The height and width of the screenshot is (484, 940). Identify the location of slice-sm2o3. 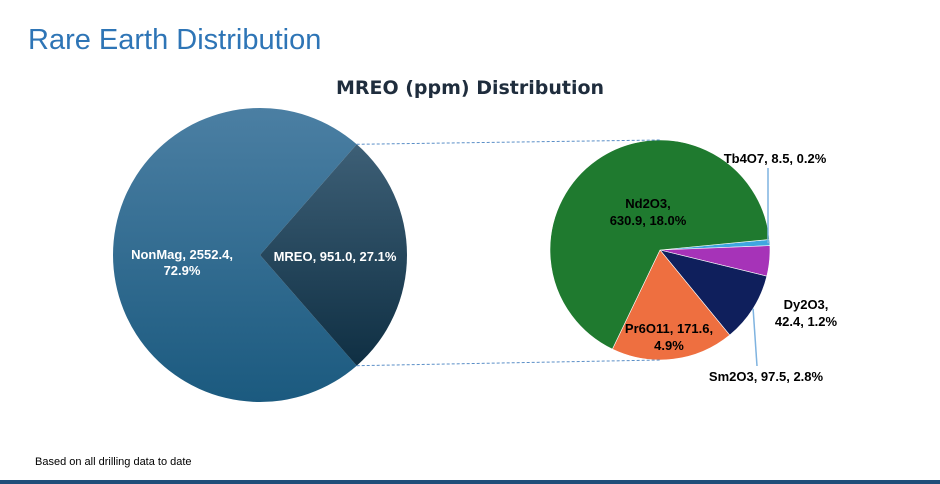
(713, 292).